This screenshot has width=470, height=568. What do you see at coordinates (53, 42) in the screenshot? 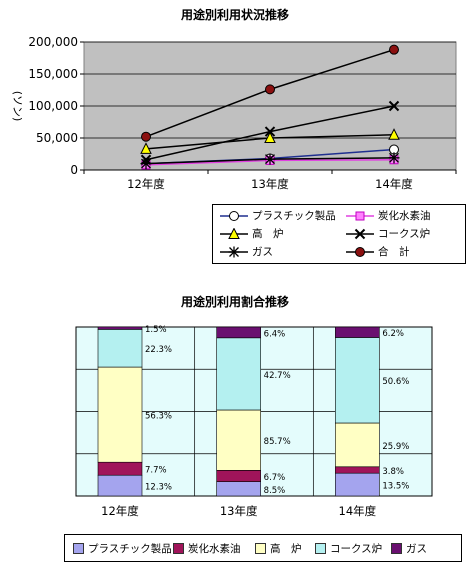
I see `y-tick-label: 200,000` at bounding box center [53, 42].